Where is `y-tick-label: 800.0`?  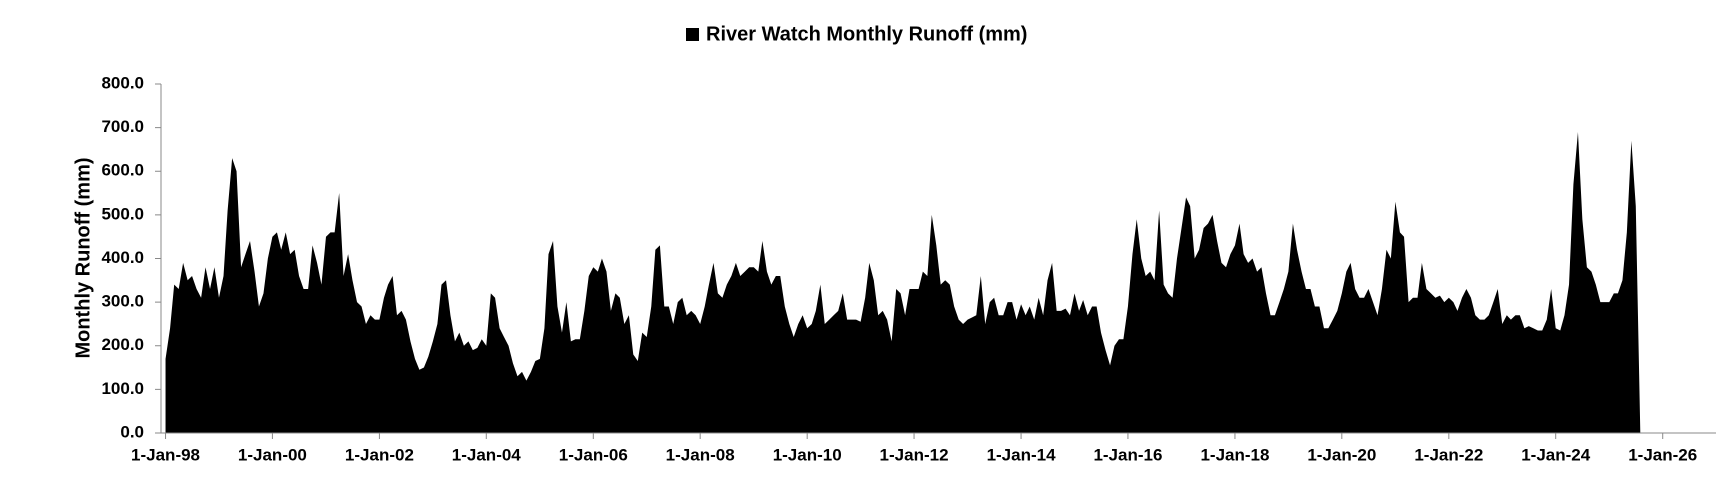 y-tick-label: 800.0 is located at coordinates (122, 82).